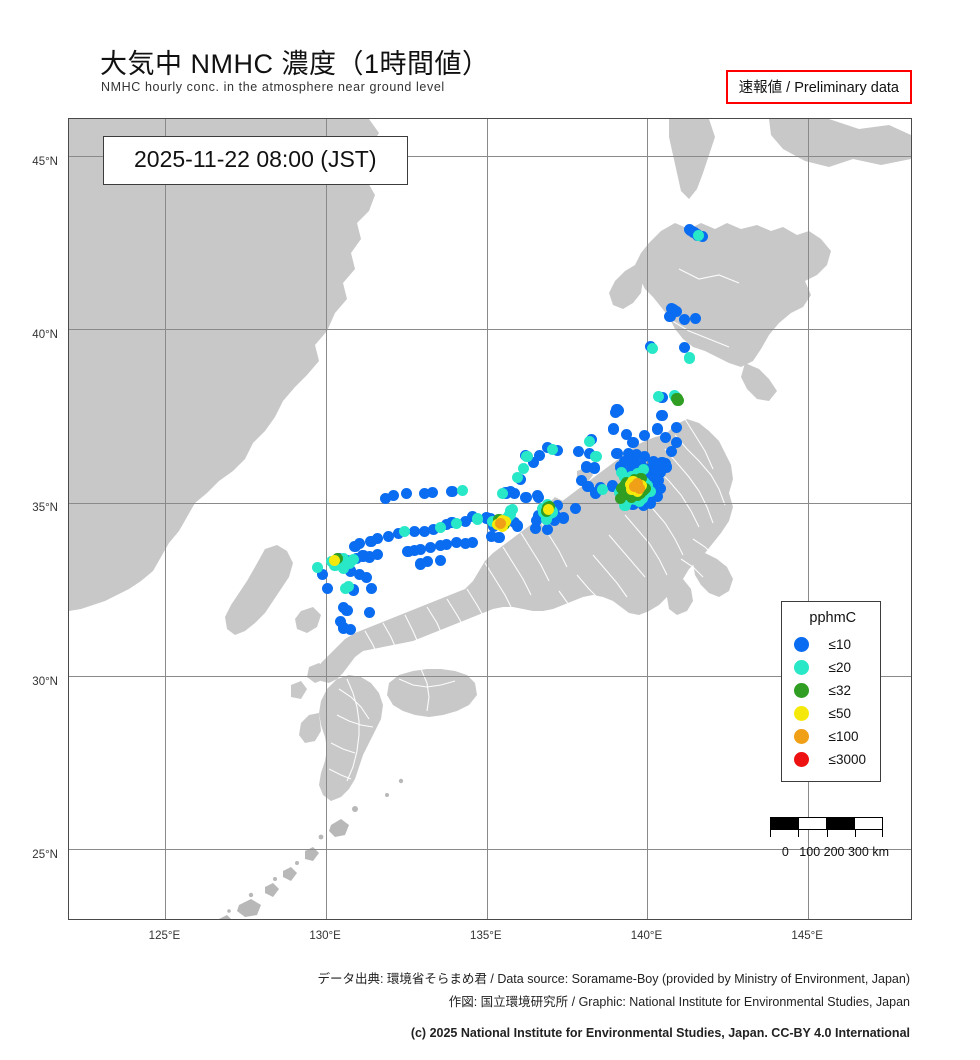 The height and width of the screenshot is (1060, 980). I want to click on legend-label-le100: ≤100, so click(843, 736).